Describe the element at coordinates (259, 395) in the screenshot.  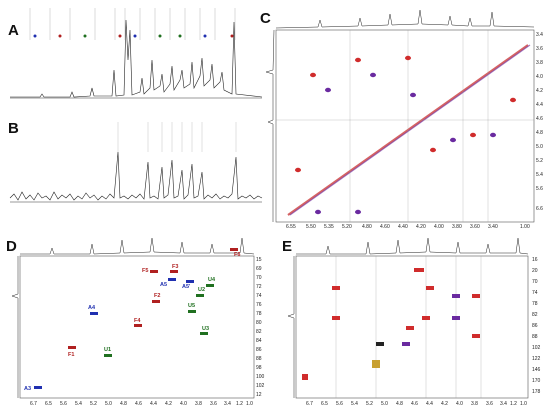
I see `svg-text: 12` at that location.